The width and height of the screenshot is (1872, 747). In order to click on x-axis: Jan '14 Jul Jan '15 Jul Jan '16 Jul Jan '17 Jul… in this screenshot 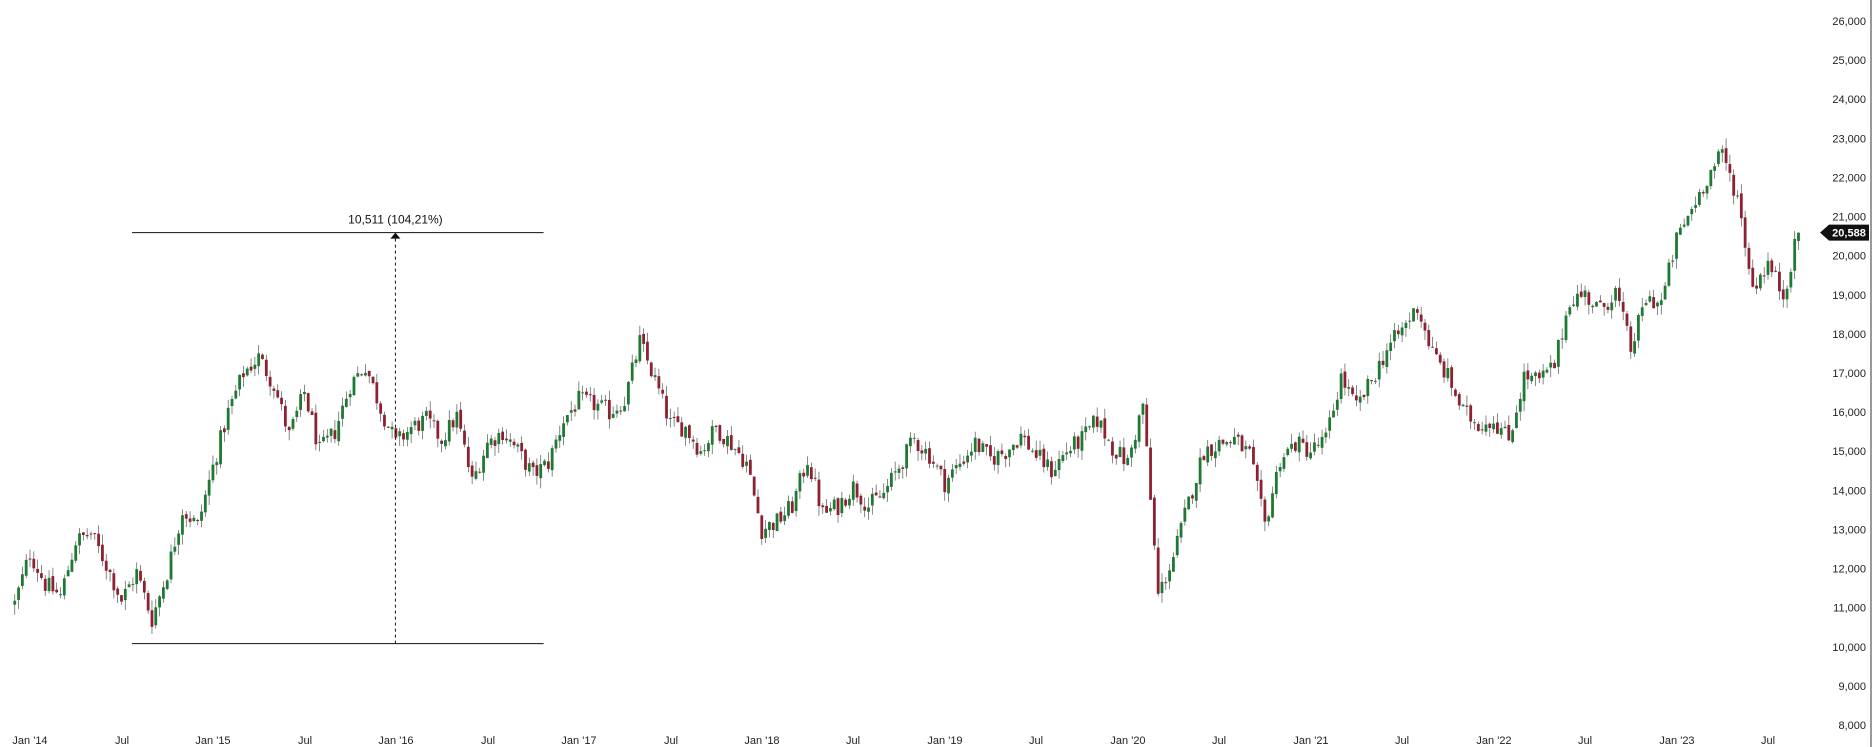, I will do `click(893, 741)`.